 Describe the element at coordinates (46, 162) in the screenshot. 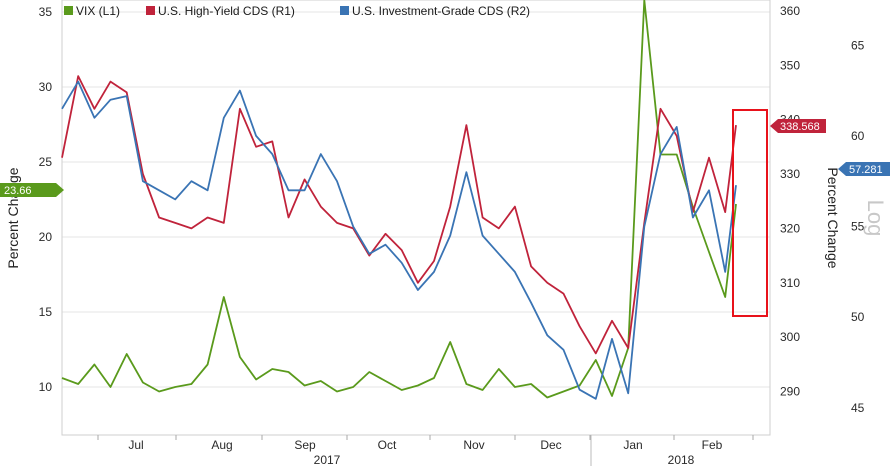

I see `left-tick-label: 25` at that location.